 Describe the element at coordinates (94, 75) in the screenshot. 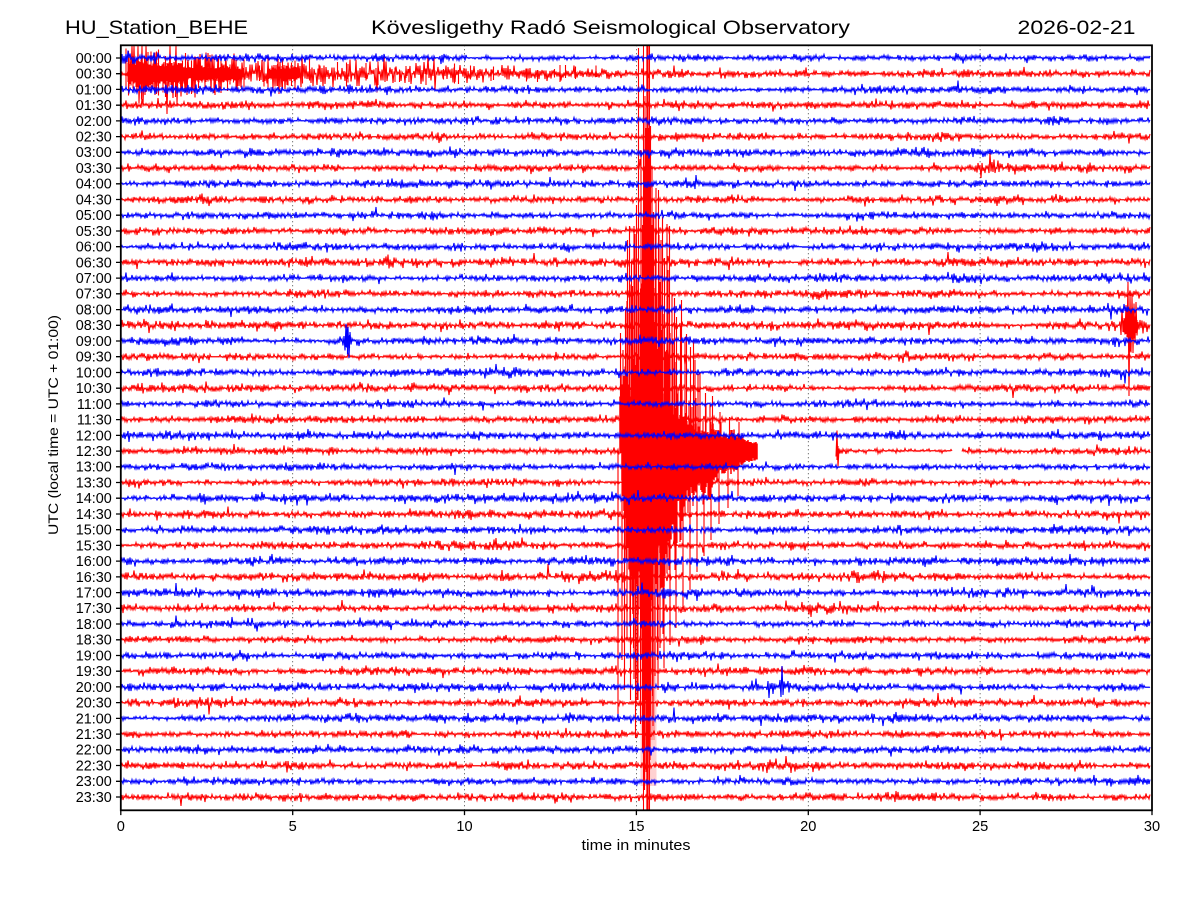

I see `svg-text: 00:30` at that location.